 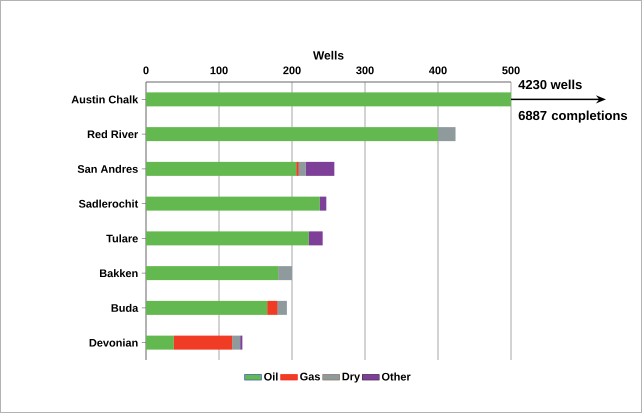 I want to click on legend-label: Gas, so click(x=310, y=376).